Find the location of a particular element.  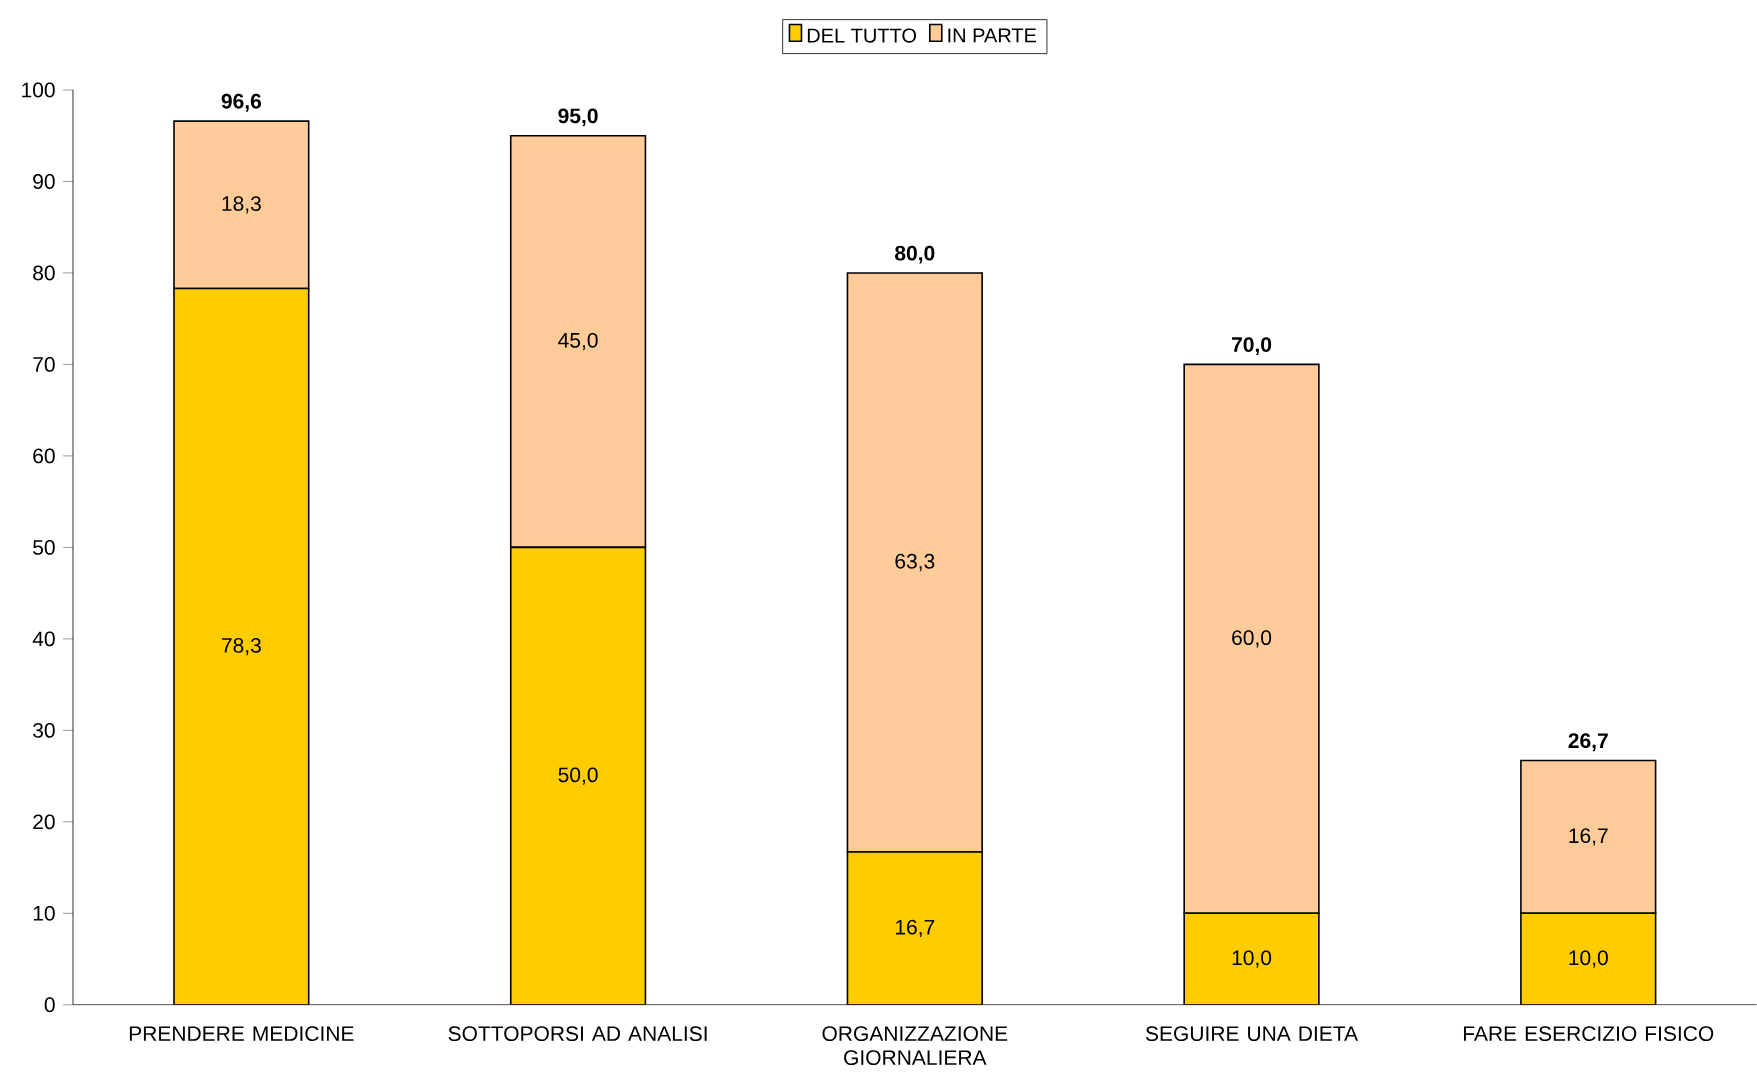

total-label: 80,0 is located at coordinates (915, 254).